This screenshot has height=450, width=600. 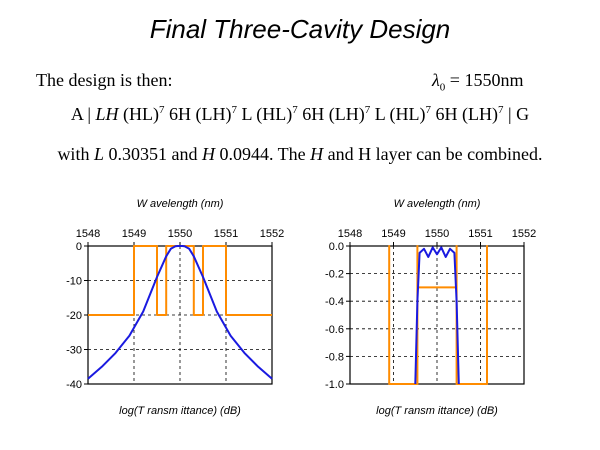 What do you see at coordinates (336, 247) in the screenshot?
I see `y-tick-label: 0.0` at bounding box center [336, 247].